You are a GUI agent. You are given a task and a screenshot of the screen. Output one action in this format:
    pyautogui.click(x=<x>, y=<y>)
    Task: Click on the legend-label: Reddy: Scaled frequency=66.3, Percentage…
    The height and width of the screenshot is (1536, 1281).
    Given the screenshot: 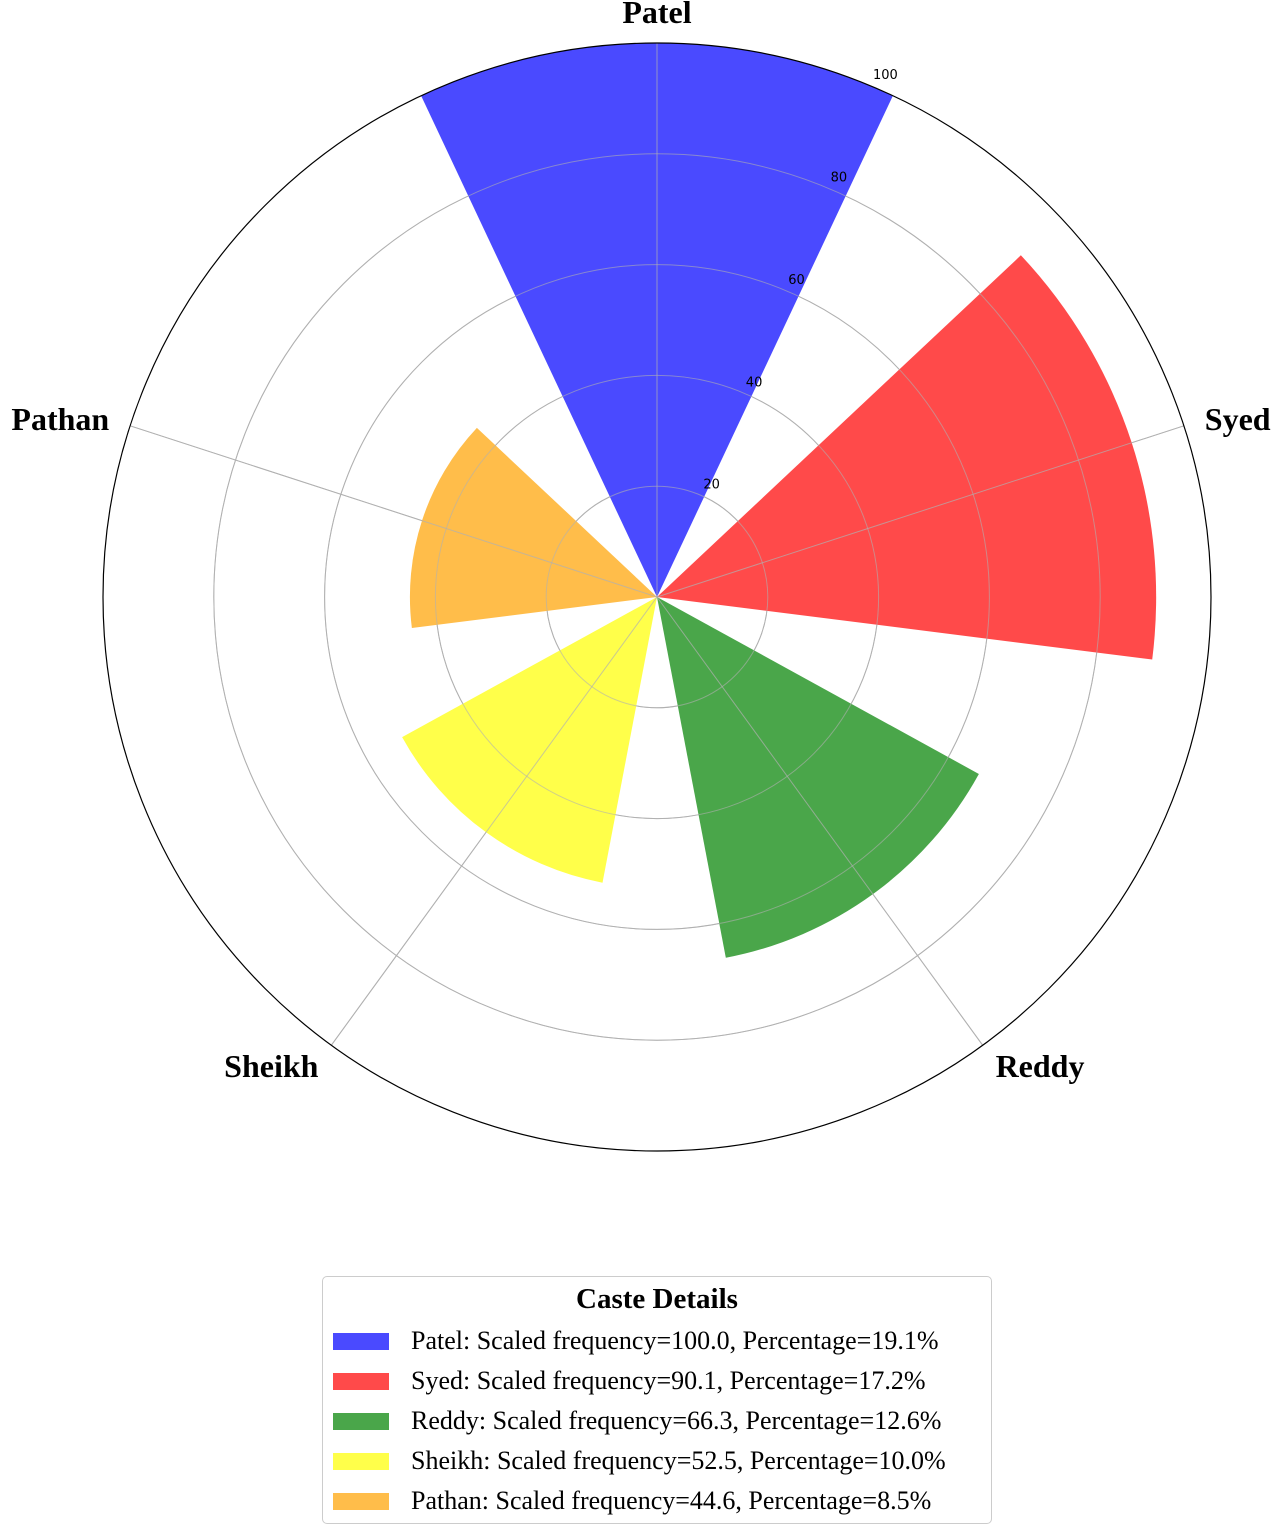 What is the action you would take?
    pyautogui.click(x=676, y=1420)
    